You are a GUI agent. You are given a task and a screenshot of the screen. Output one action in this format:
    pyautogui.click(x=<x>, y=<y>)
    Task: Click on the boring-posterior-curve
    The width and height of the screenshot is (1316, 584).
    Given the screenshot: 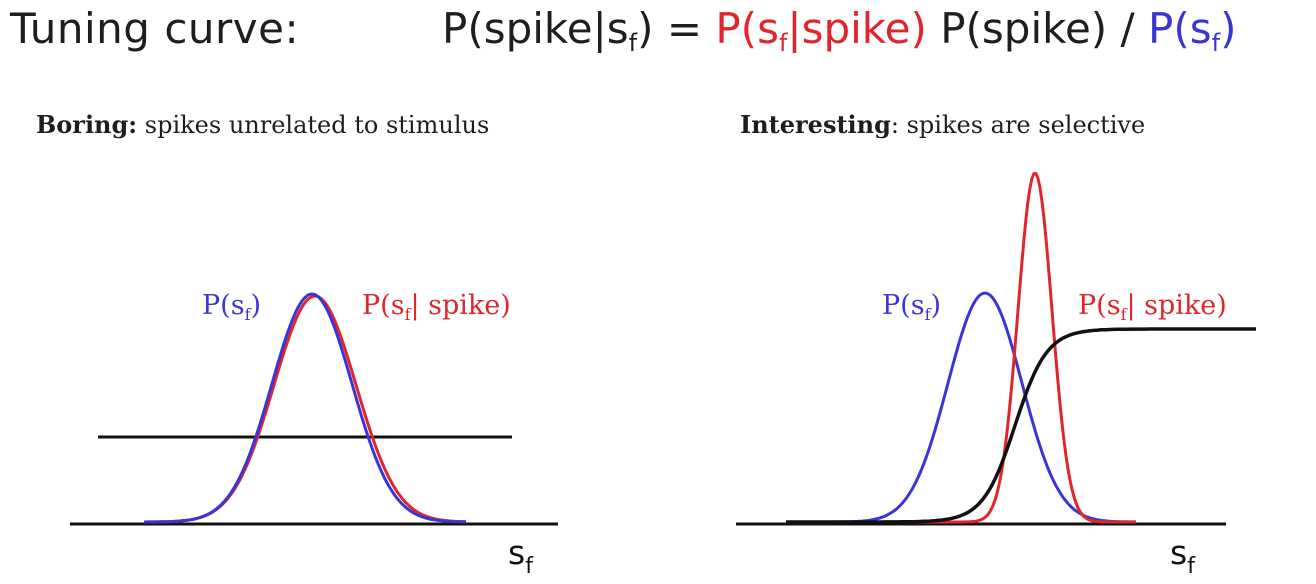 What is the action you would take?
    pyautogui.click(x=305, y=409)
    